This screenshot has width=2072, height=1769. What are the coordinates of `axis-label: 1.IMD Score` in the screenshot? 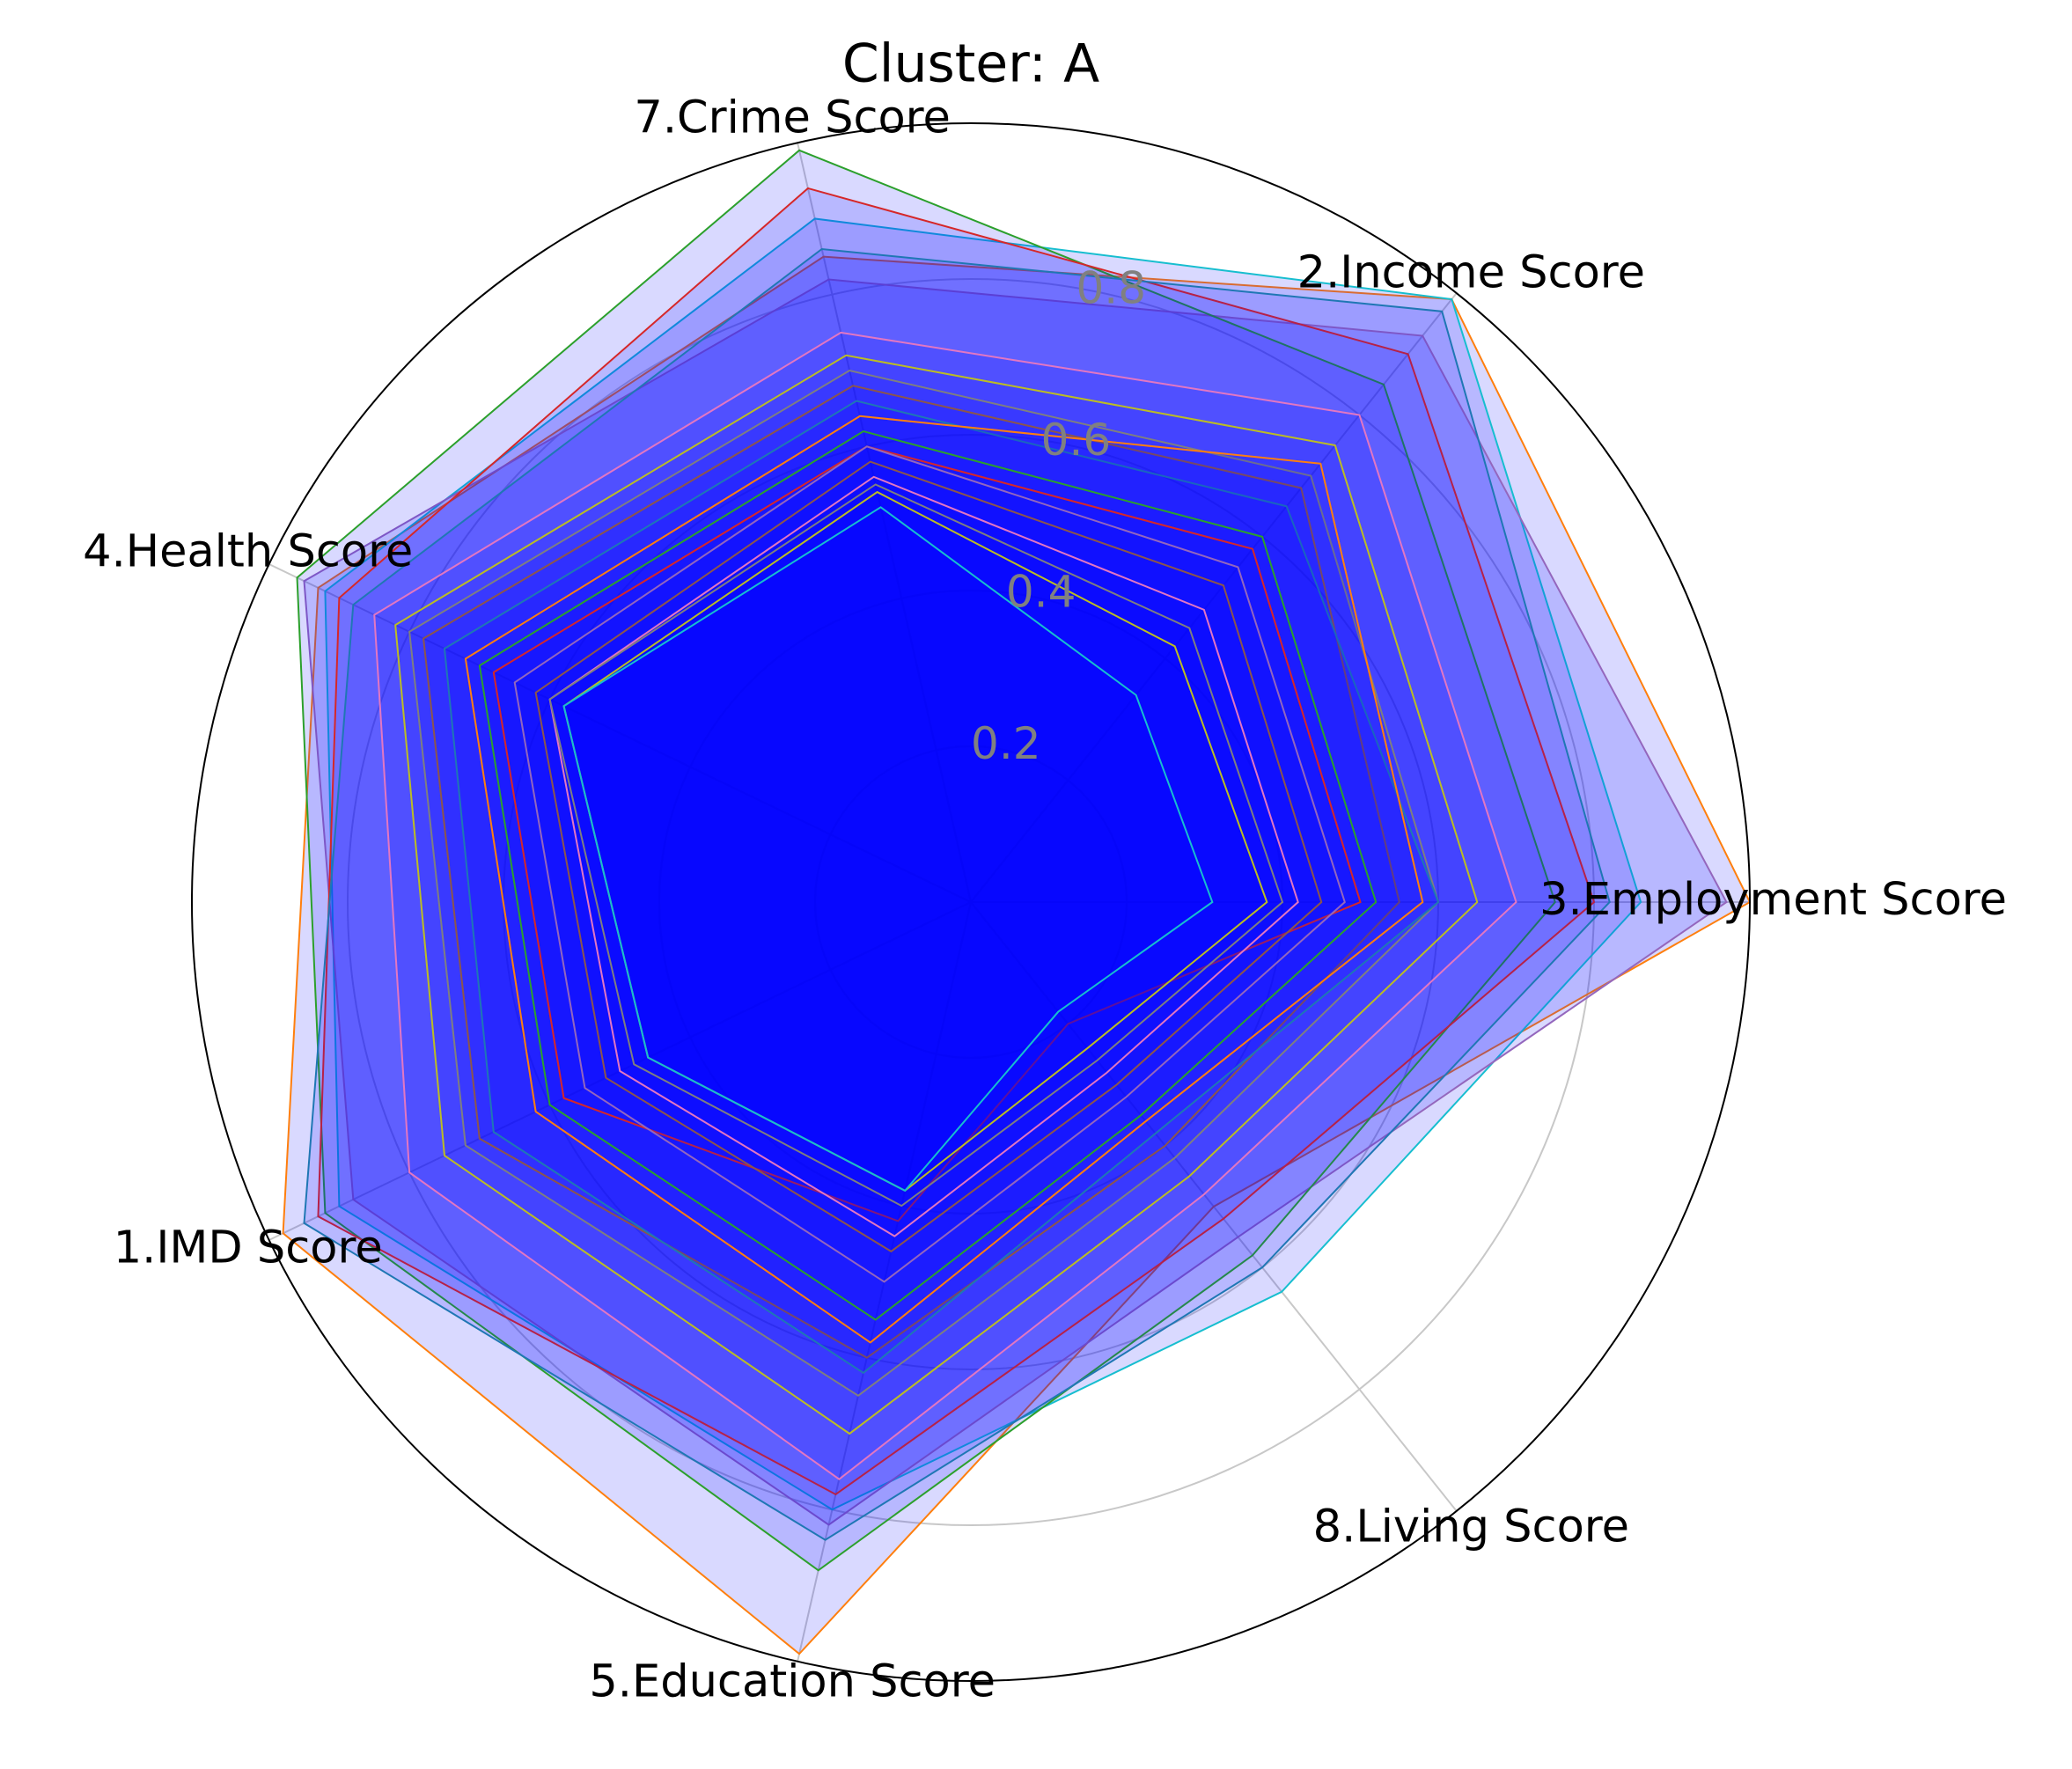 It's located at (248, 1248).